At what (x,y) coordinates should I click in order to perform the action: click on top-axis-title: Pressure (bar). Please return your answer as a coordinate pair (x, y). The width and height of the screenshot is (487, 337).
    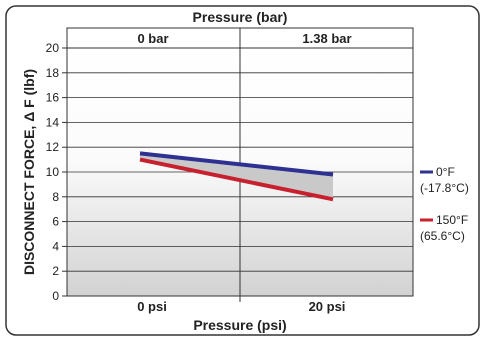
    Looking at the image, I should click on (240, 17).